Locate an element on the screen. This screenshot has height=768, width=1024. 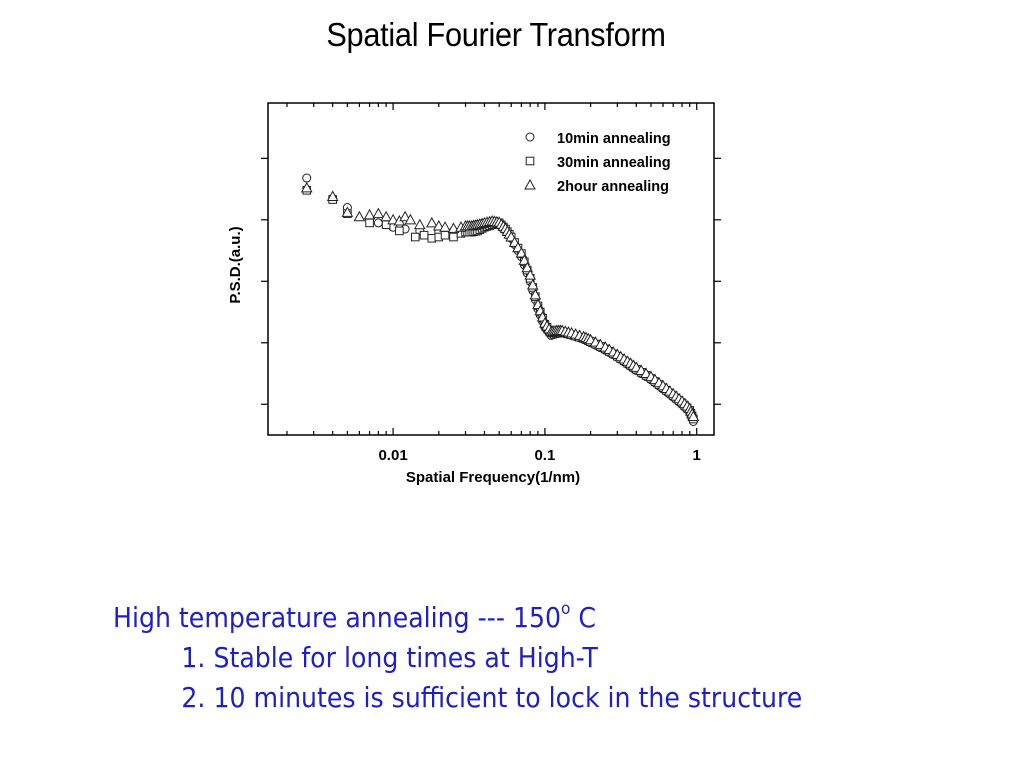
y-axis-label: P.S.D.(a.u.) is located at coordinates (235, 264).